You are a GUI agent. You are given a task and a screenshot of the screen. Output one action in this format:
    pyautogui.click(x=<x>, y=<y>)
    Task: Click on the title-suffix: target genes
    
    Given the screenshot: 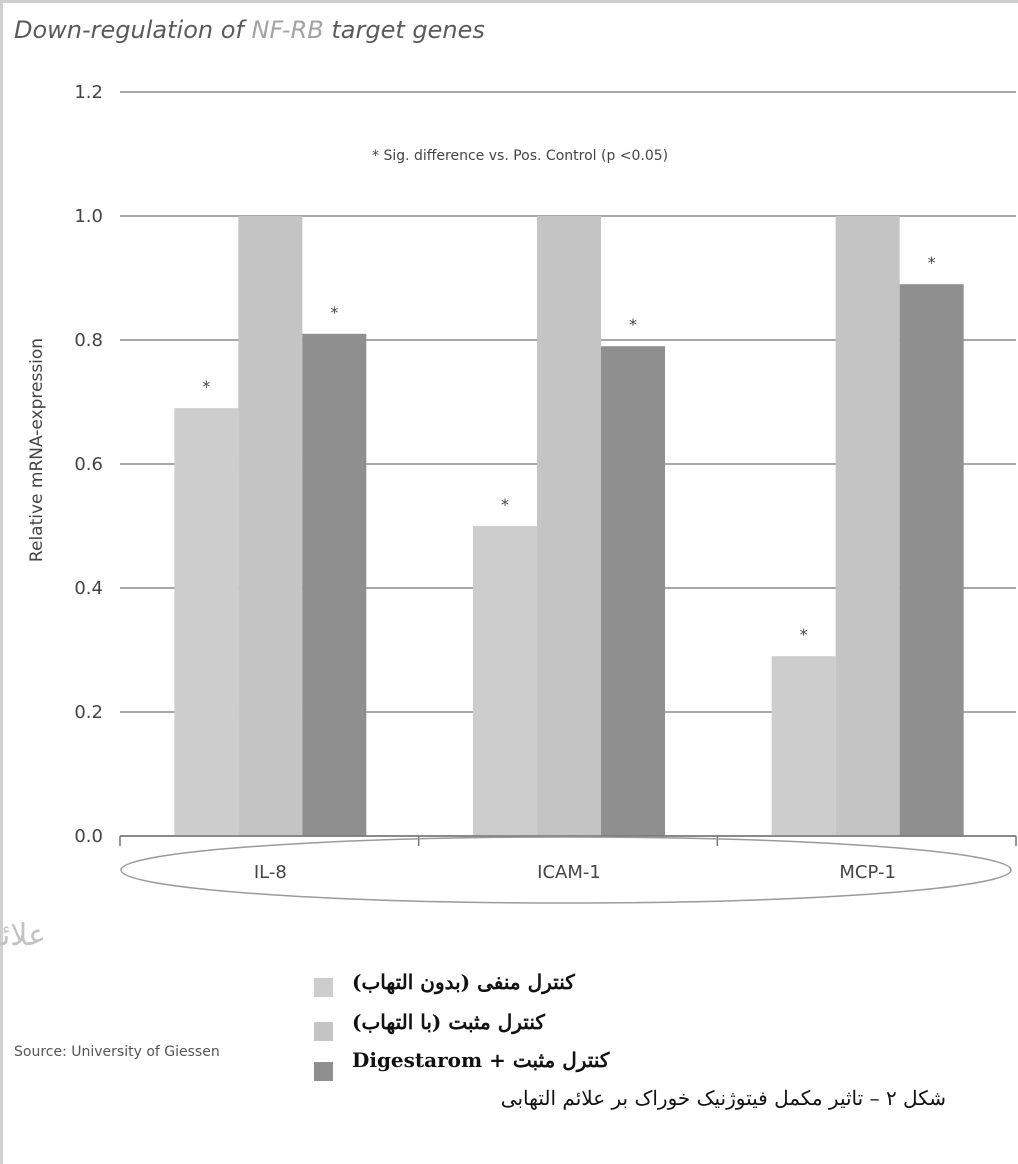 What is the action you would take?
    pyautogui.click(x=404, y=30)
    